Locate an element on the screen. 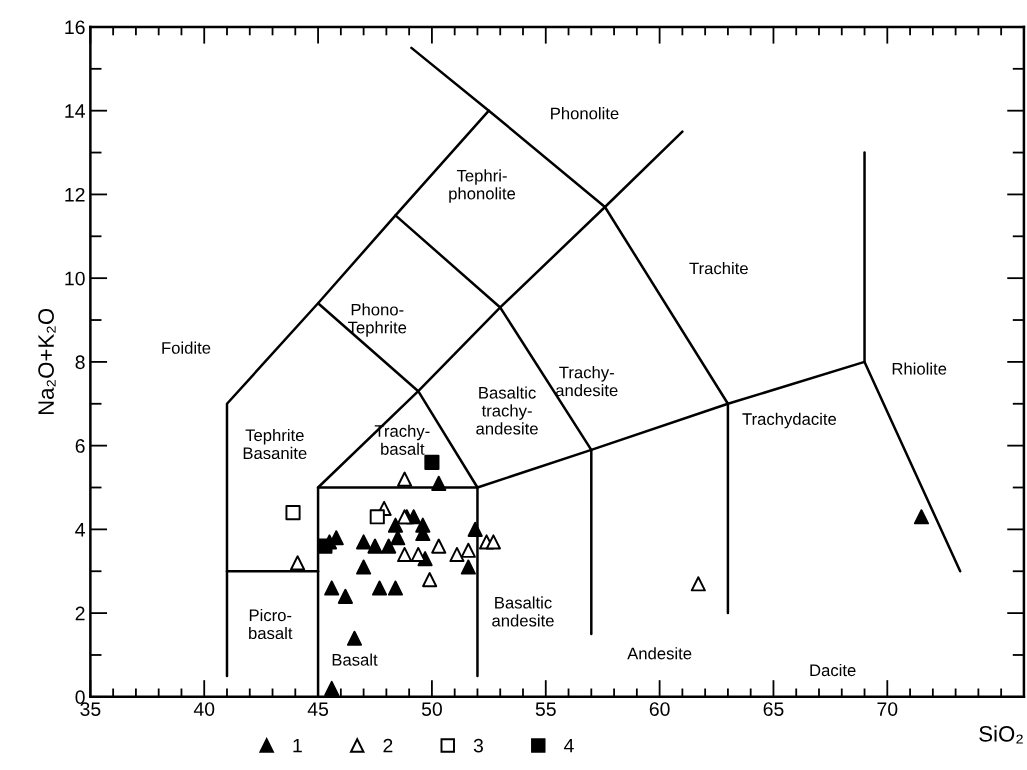 The image size is (1027, 770). legend-label: 4 is located at coordinates (569, 745).